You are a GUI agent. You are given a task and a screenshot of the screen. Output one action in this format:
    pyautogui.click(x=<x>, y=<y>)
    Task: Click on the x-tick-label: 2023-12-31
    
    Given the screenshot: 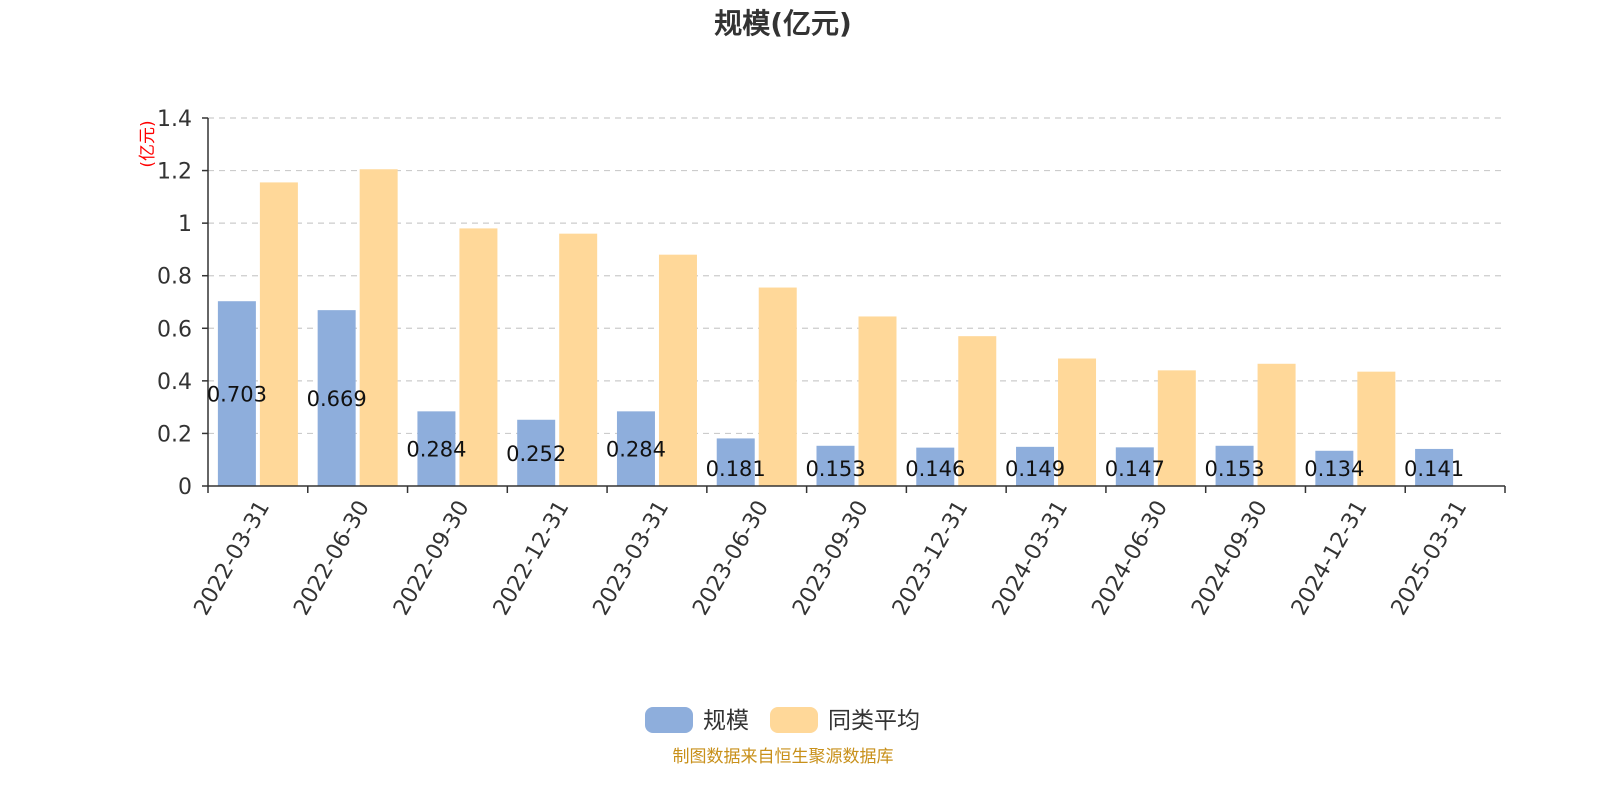 What is the action you would take?
    pyautogui.click(x=931, y=558)
    